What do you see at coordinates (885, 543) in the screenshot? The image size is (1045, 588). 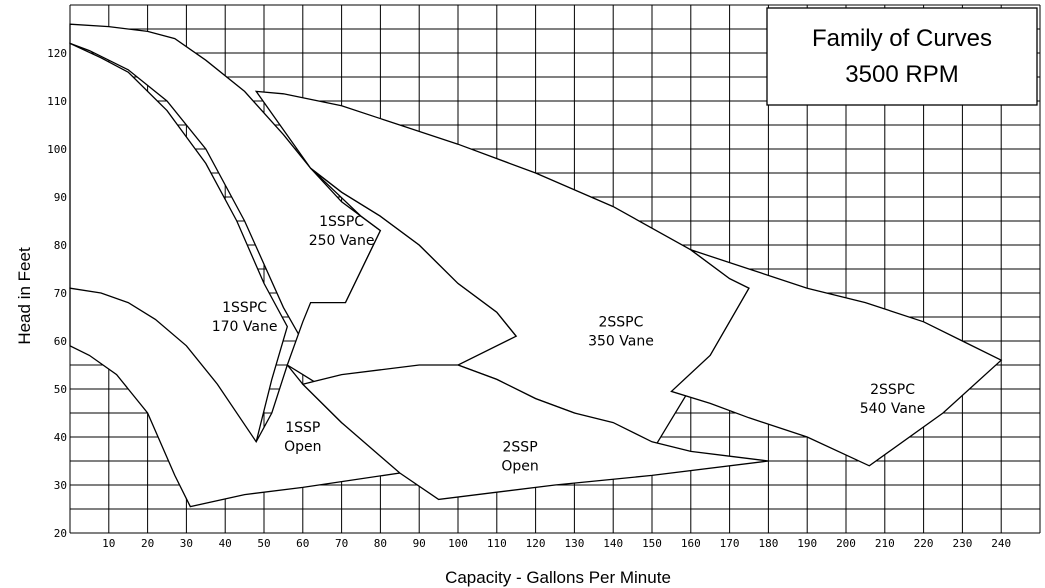 I see `x-tick-label: 210` at bounding box center [885, 543].